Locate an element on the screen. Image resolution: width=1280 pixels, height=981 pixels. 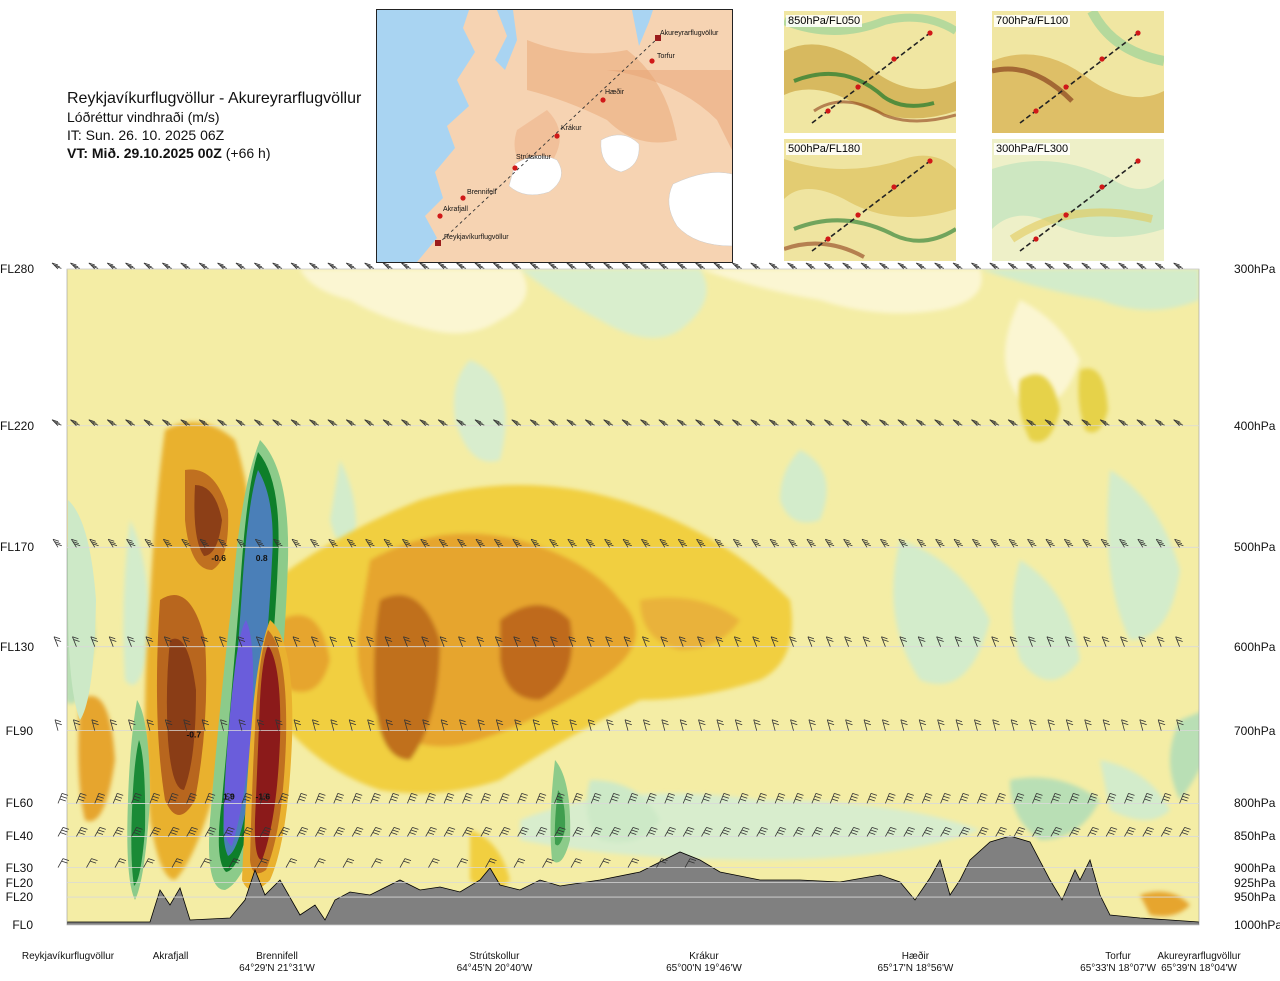
inset-map-500: 500hPa/FL180 is located at coordinates (870, 200).